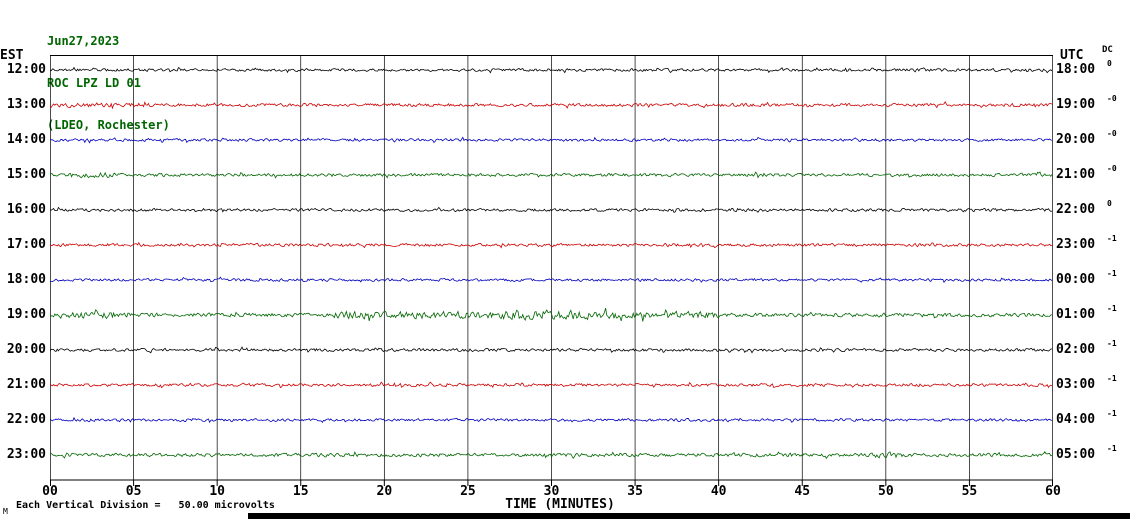 This screenshot has width=1130, height=519. What do you see at coordinates (83, 41) in the screenshot?
I see `header-date: Jun27,2023` at bounding box center [83, 41].